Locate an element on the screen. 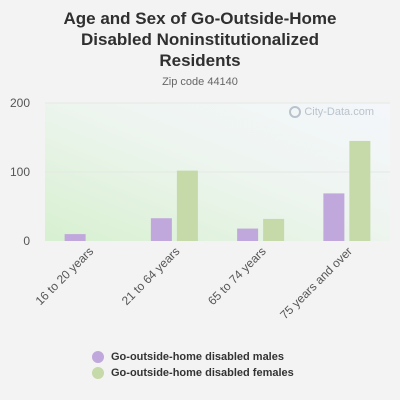 This screenshot has width=400, height=400. x-tick-label: 75 years and over is located at coordinates (316, 283).